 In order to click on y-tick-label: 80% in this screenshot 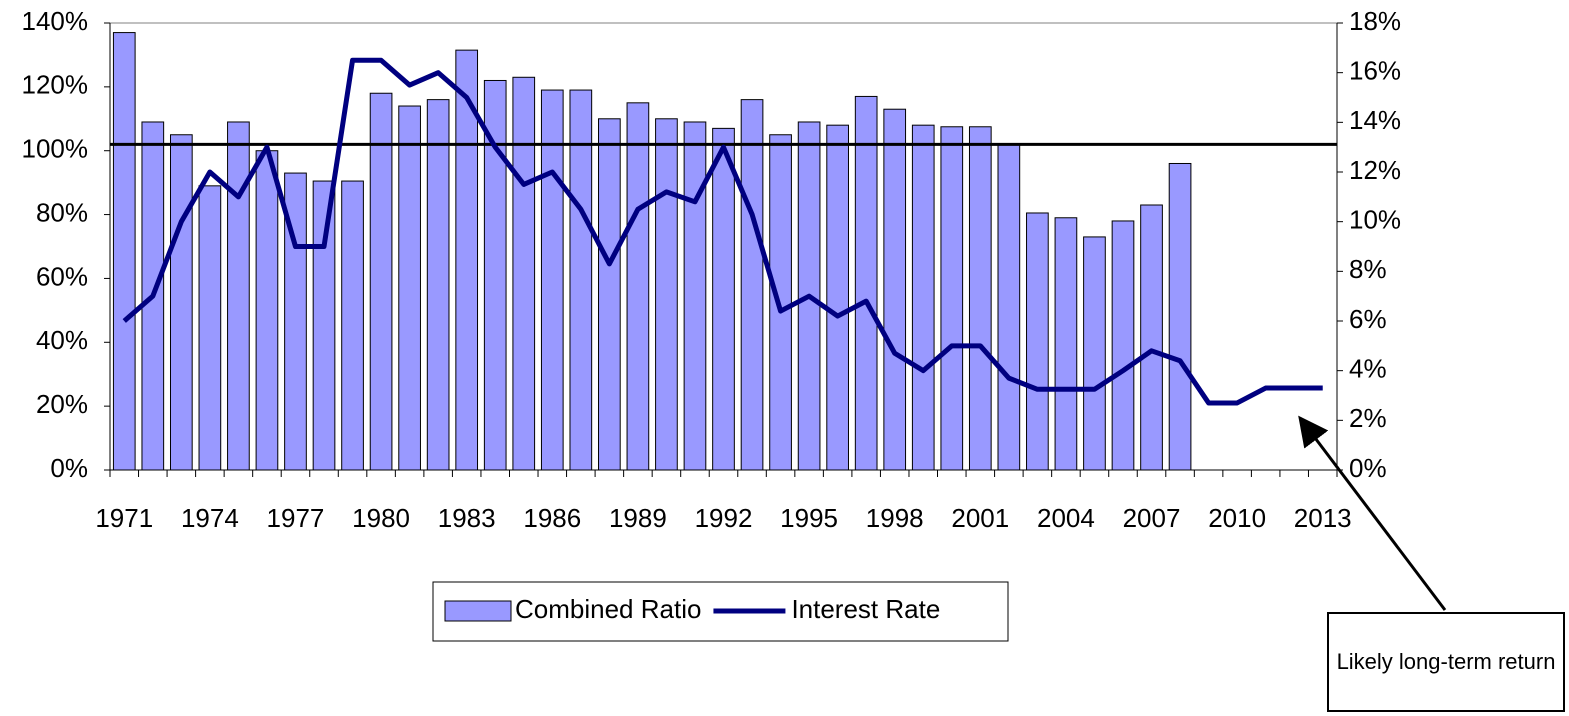, I will do `click(62, 212)`.